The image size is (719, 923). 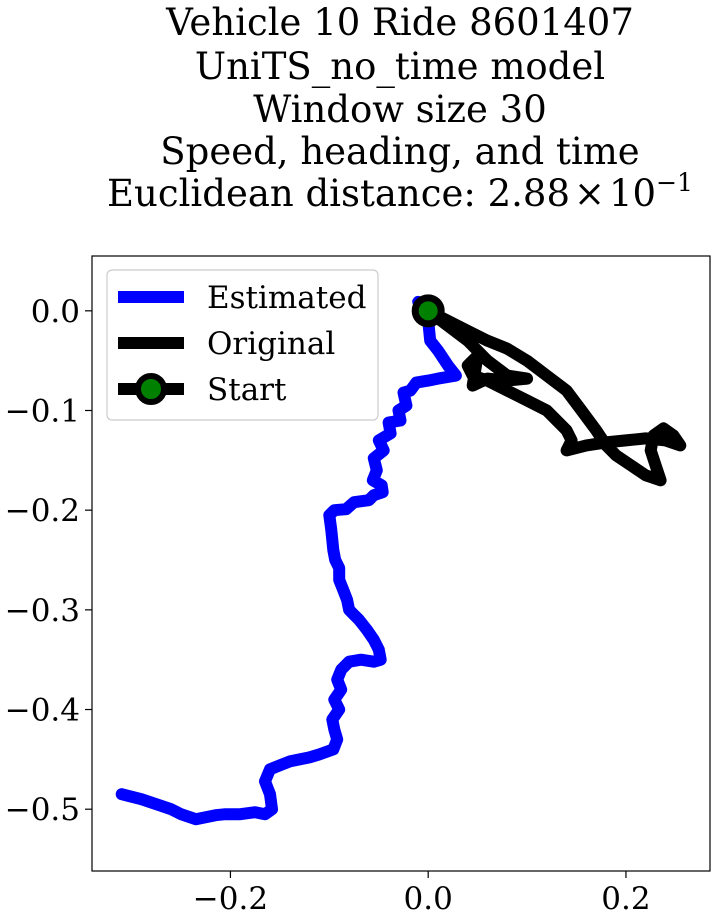 What do you see at coordinates (399, 22) in the screenshot?
I see `title-line: Vehicle 10 Ride 8601407` at bounding box center [399, 22].